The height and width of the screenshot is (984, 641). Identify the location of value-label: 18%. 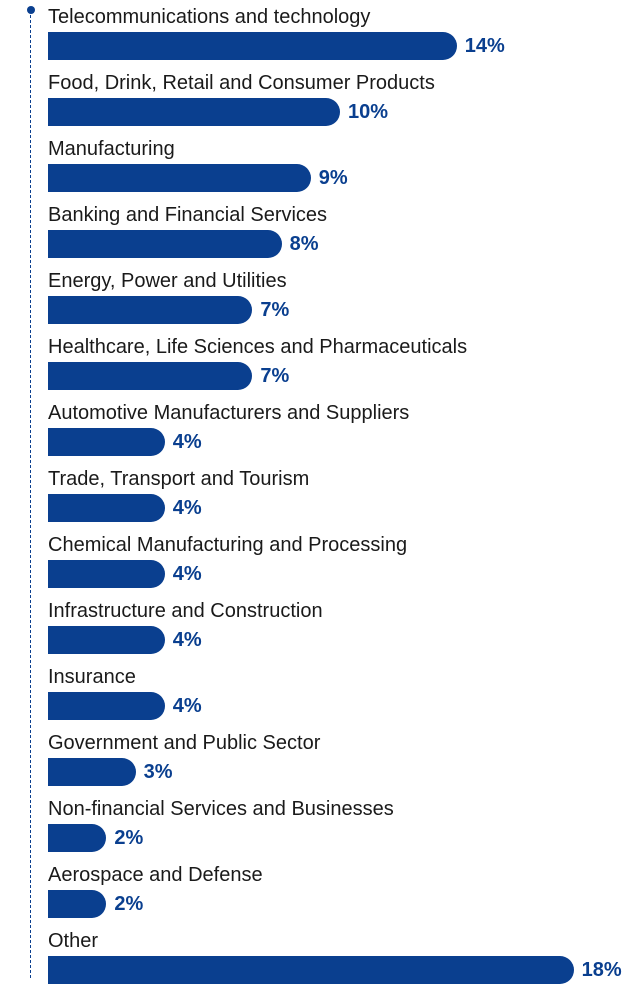
(601, 970).